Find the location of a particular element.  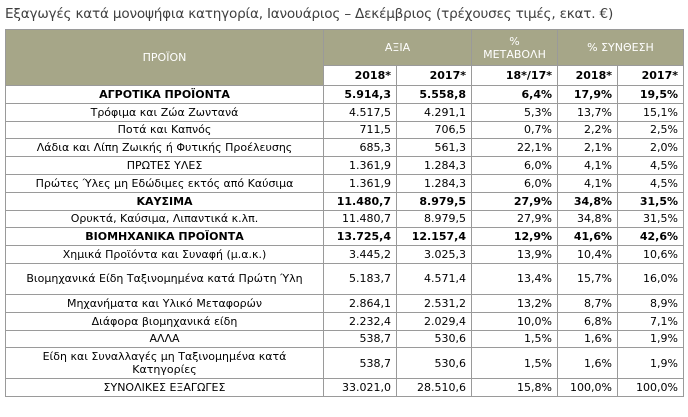

row-value-2018: 13.725,4 is located at coordinates (360, 237).